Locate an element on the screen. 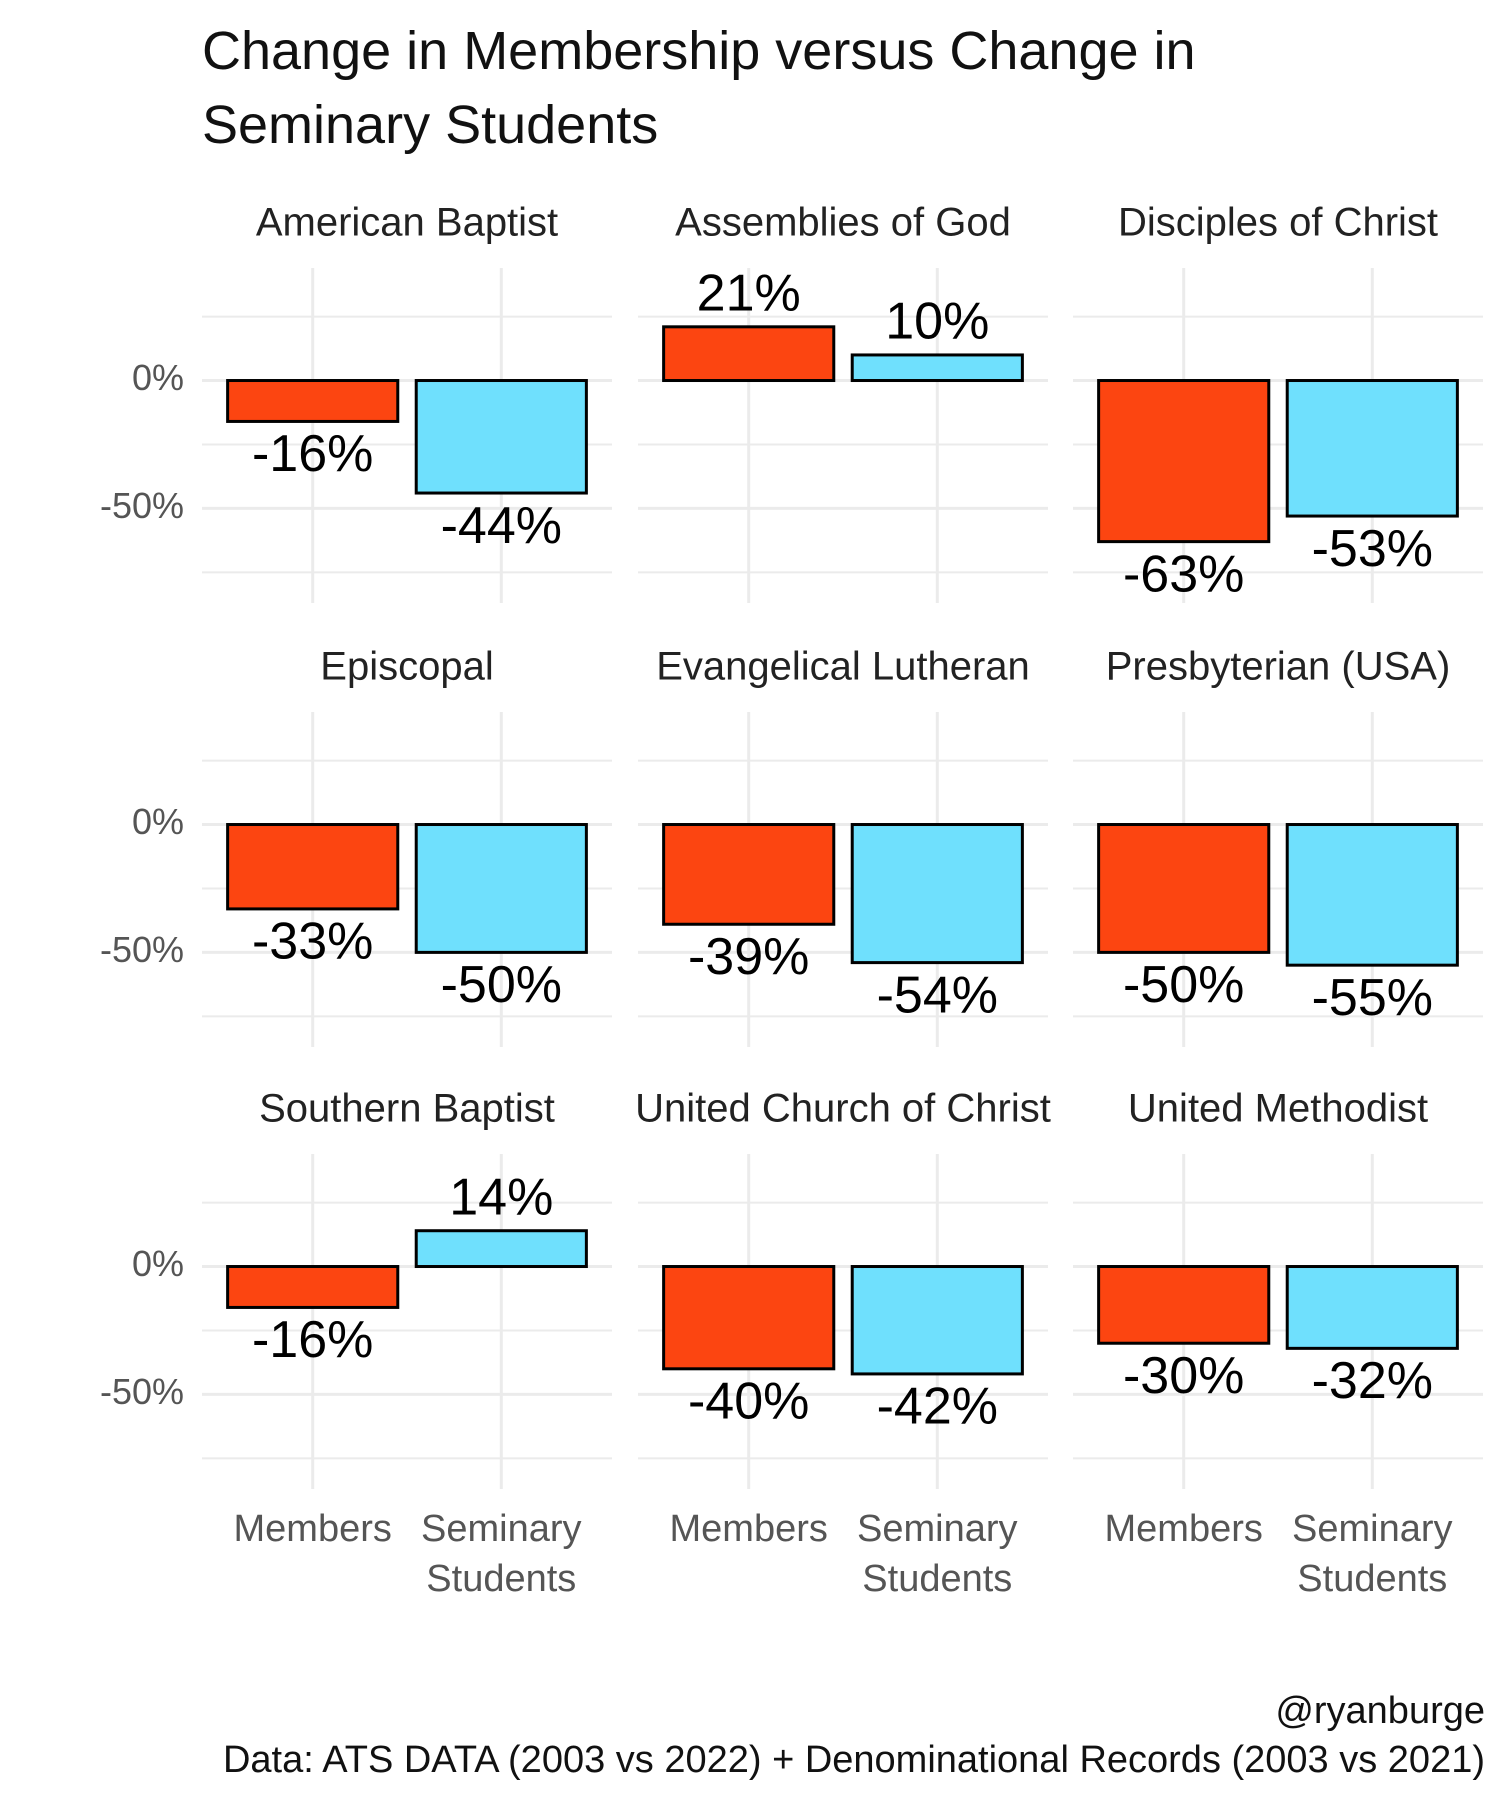  value-label: -42% is located at coordinates (937, 1407).